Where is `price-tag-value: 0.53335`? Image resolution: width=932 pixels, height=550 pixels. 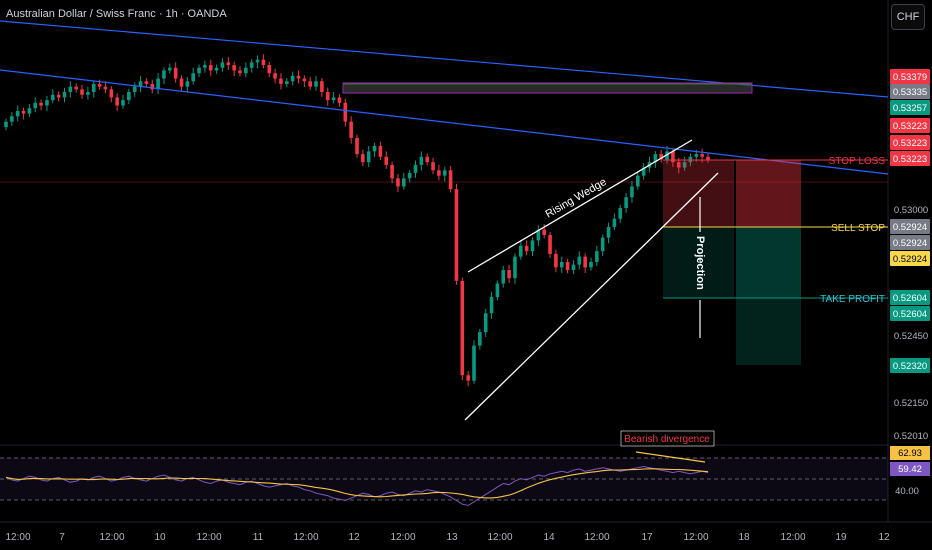 price-tag-value: 0.53335 is located at coordinates (910, 92).